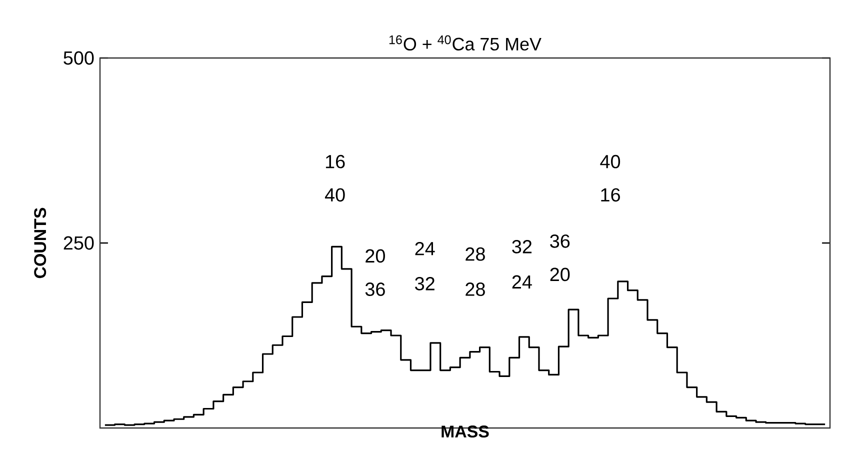 The image size is (849, 465). I want to click on y-axis-title: COUNTS, so click(40, 243).